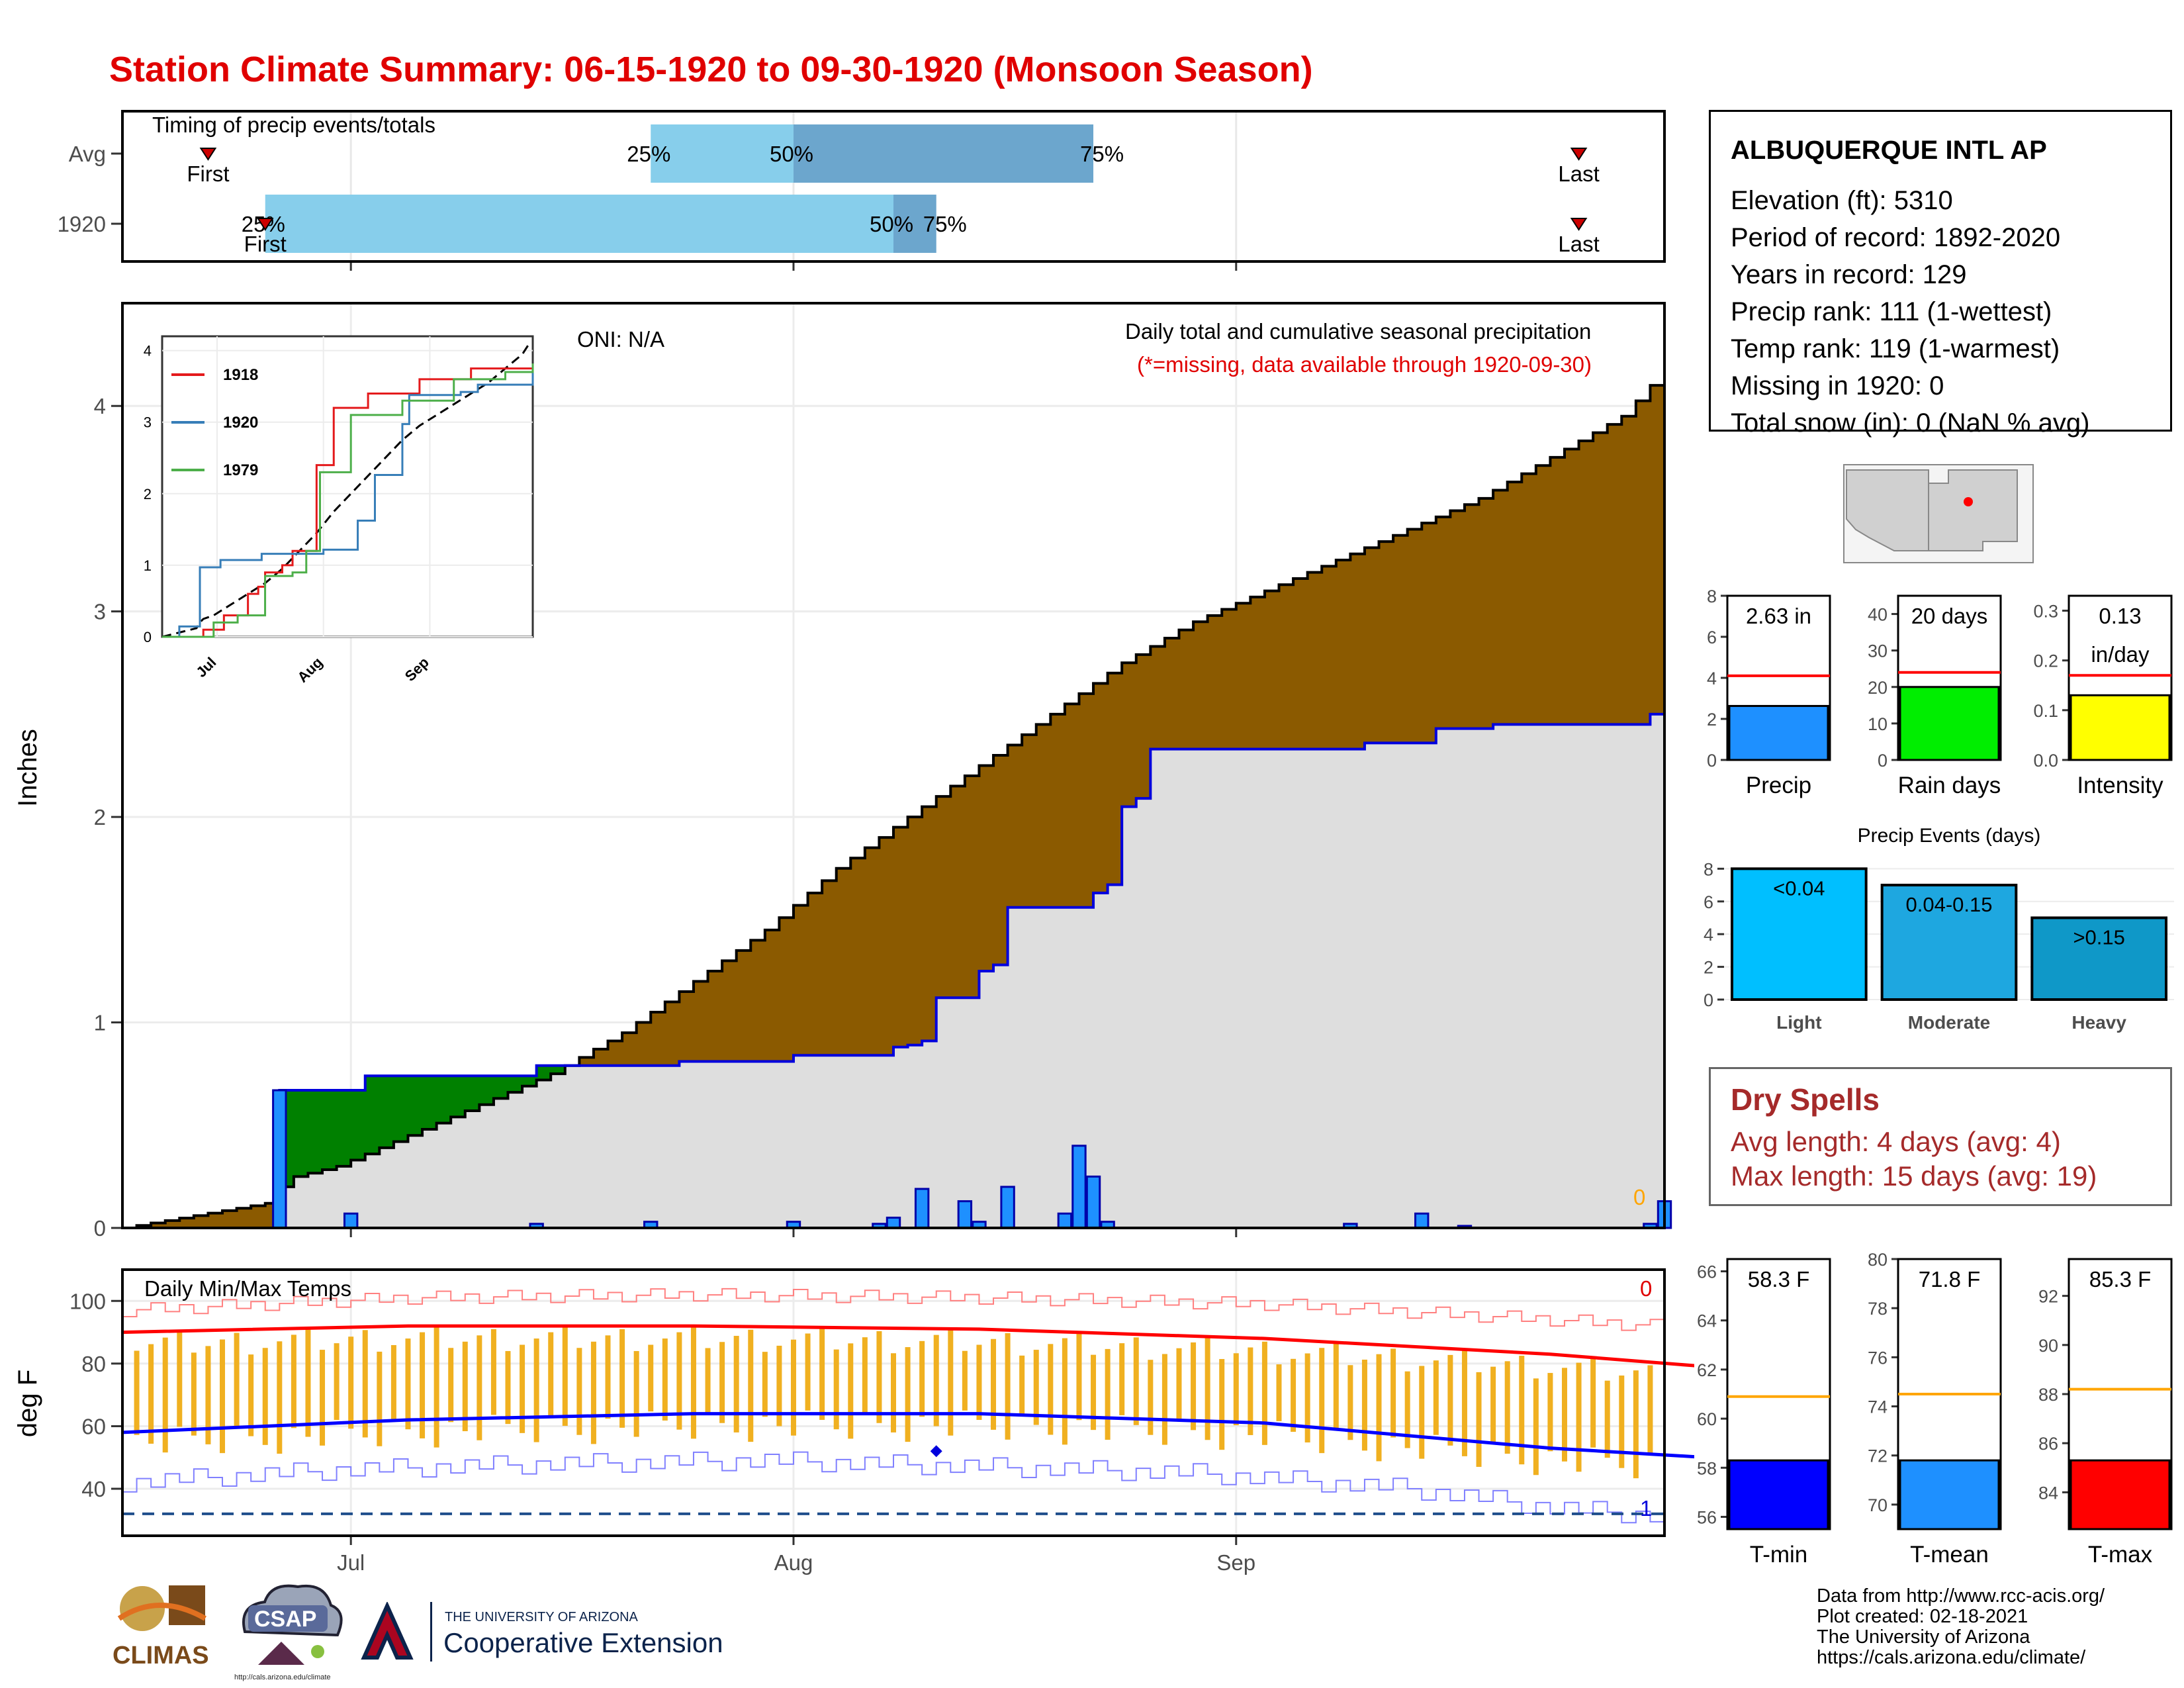  What do you see at coordinates (148, 565) in the screenshot?
I see `inset-y-tick-label: 1` at bounding box center [148, 565].